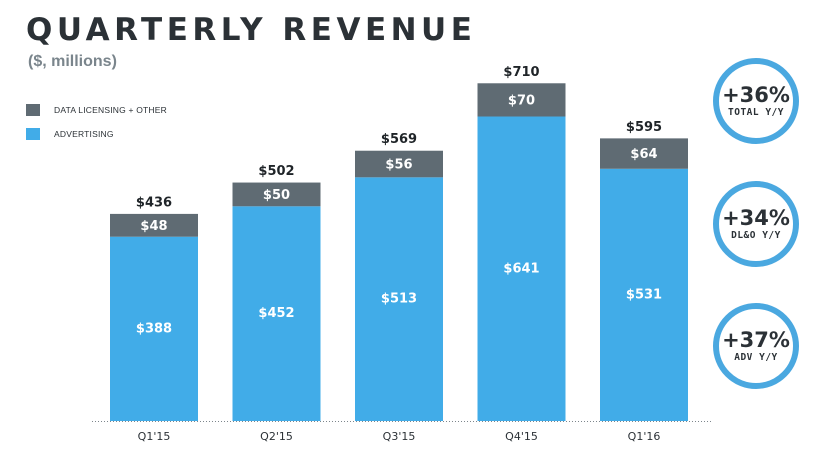 The height and width of the screenshot is (461, 815). I want to click on badge-total-label: TOTAL Y/Y, so click(756, 112).